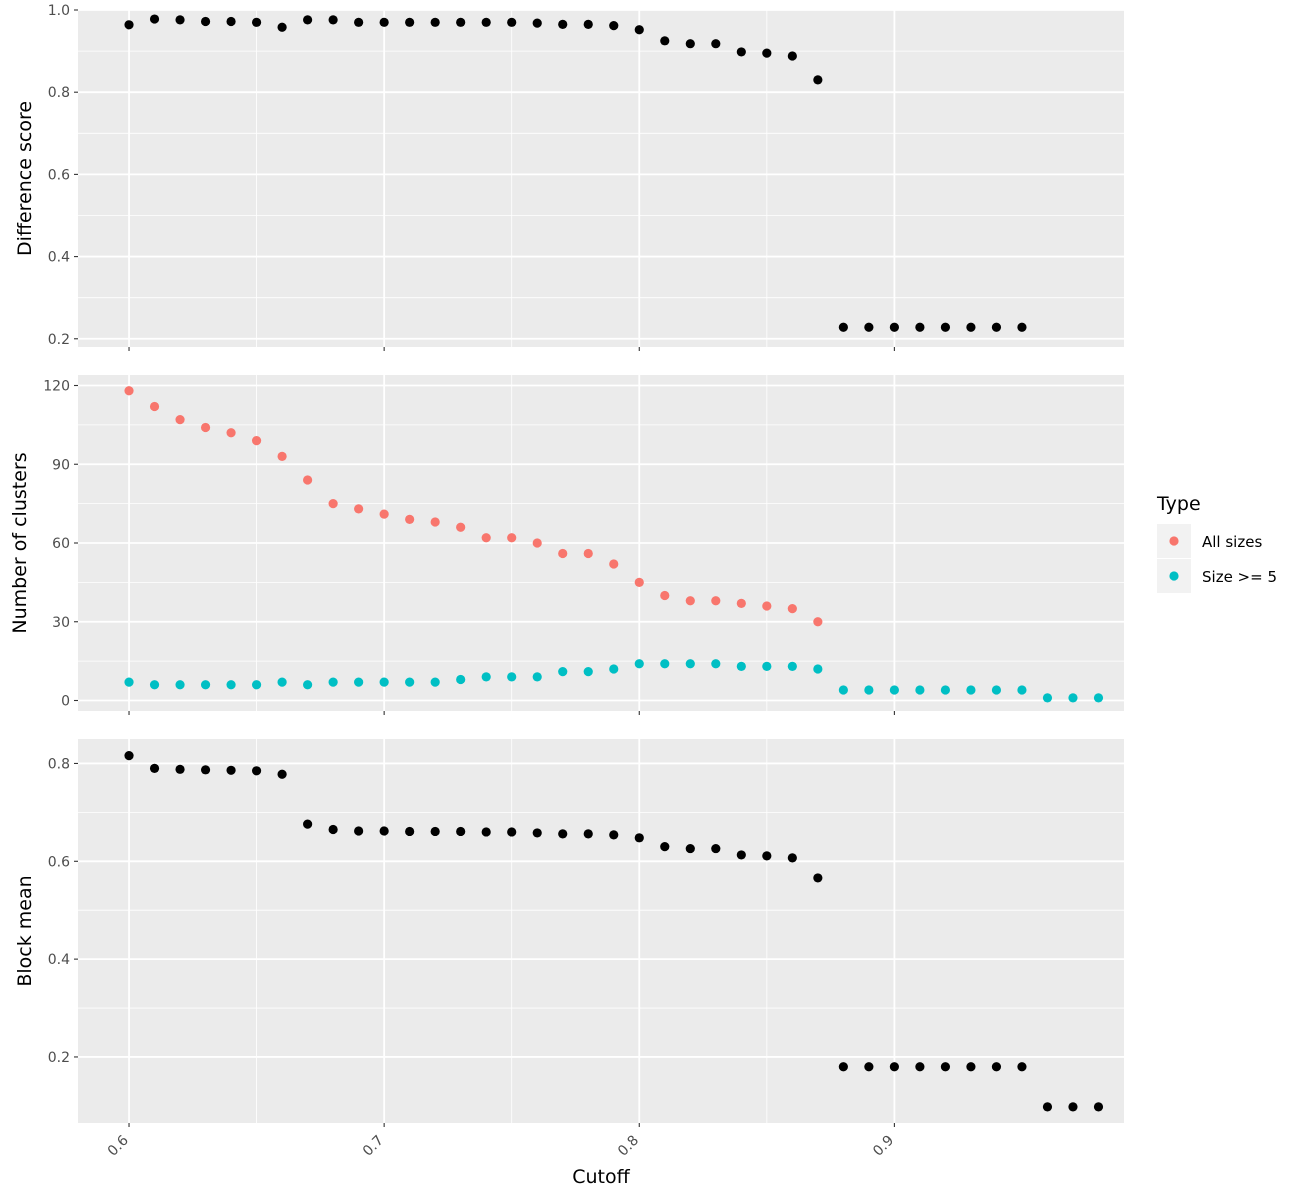  What do you see at coordinates (25, 930) in the screenshot?
I see `y-axis-title: Block mean` at bounding box center [25, 930].